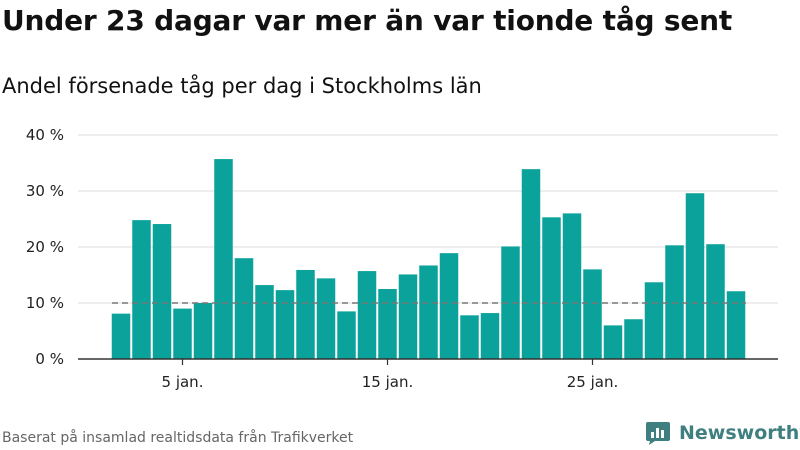 The image size is (800, 450). Describe the element at coordinates (388, 382) in the screenshot. I see `x-tick-label: 15 jan.` at that location.